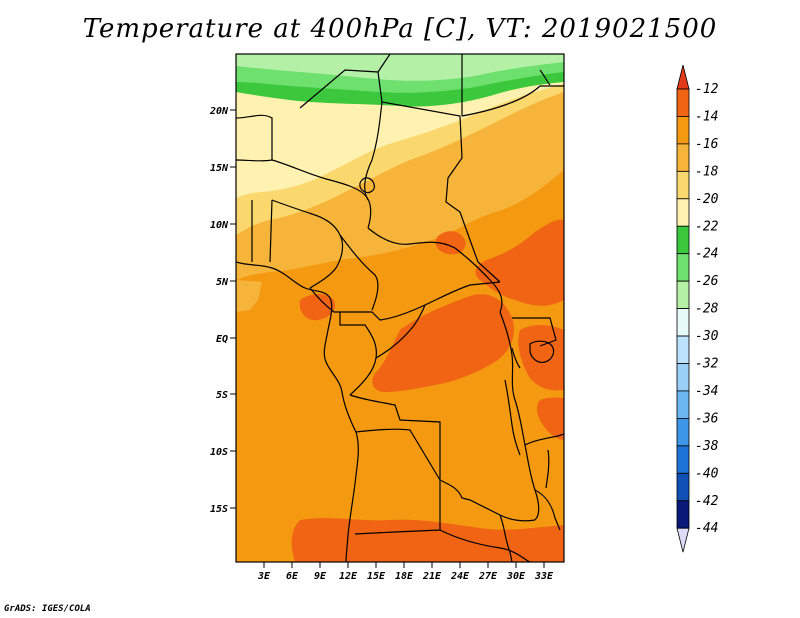 This screenshot has height=618, width=800. I want to click on border-drc-south, so click(442, 458).